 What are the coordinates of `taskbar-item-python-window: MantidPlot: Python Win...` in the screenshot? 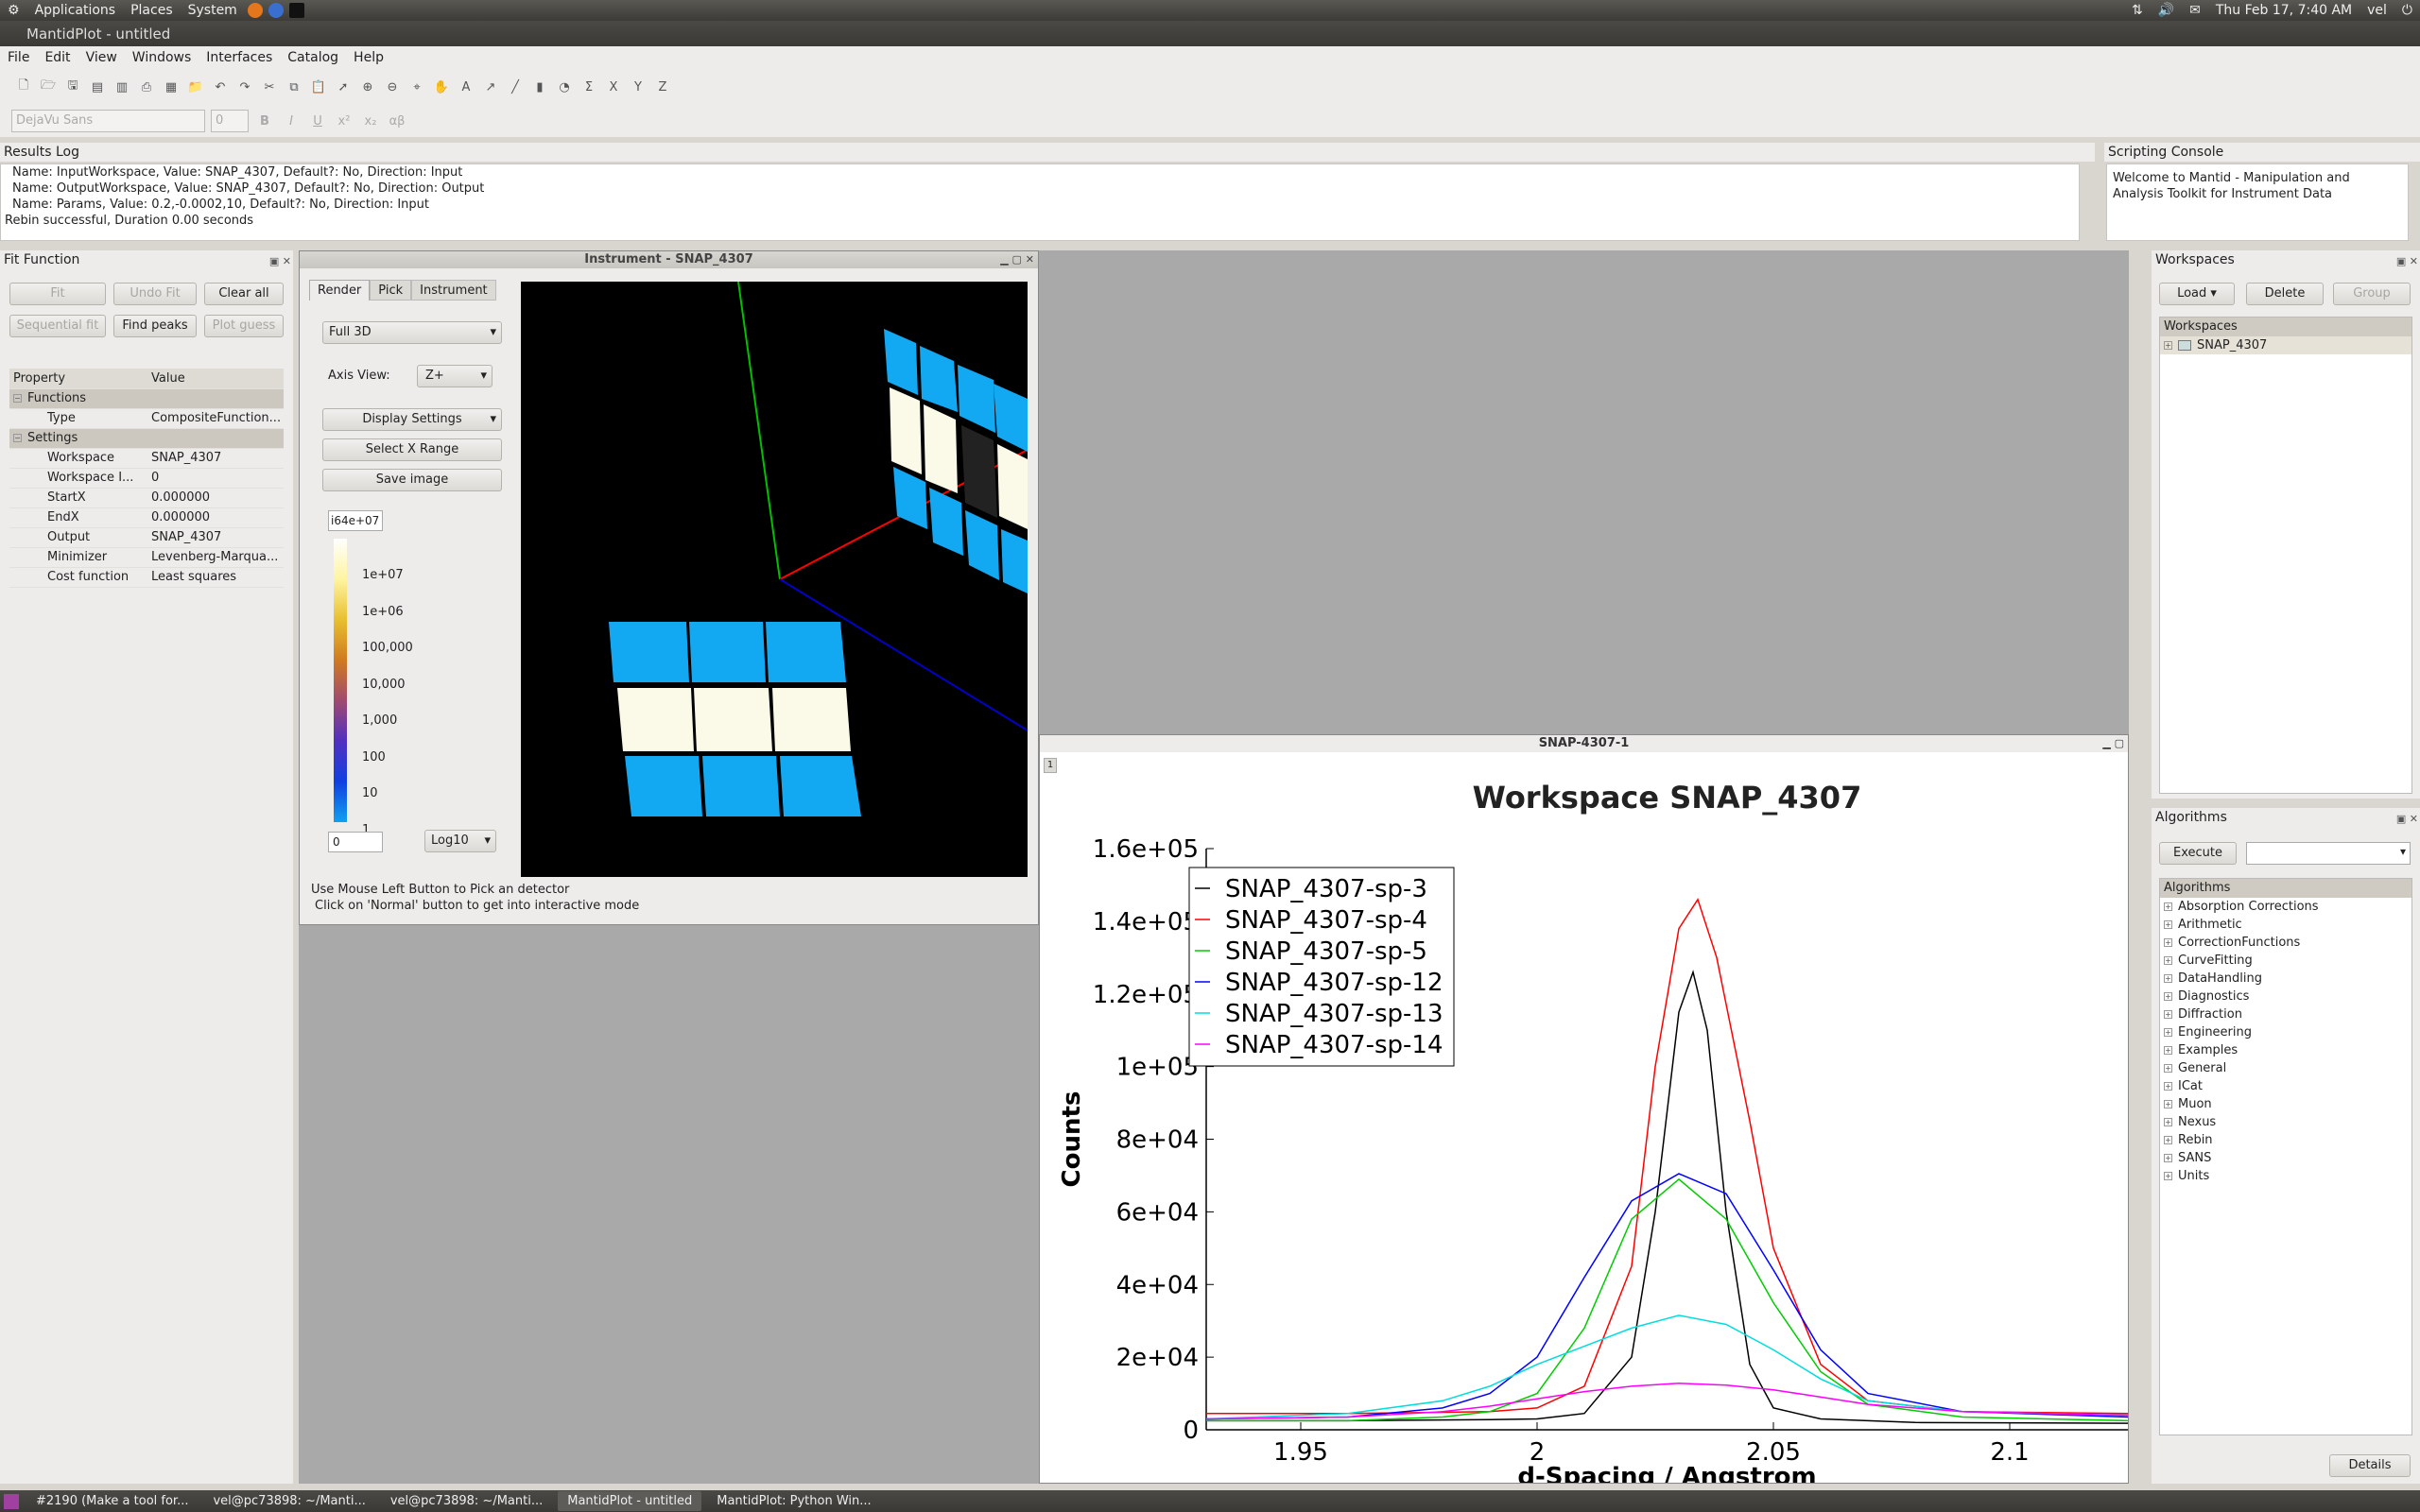 It's located at (794, 1501).